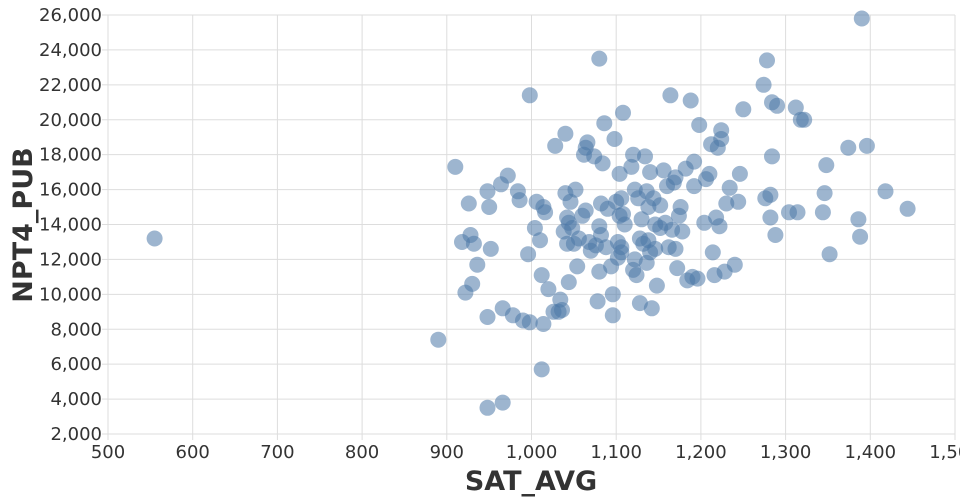 The width and height of the screenshot is (960, 500). Describe the element at coordinates (70, 259) in the screenshot. I see `y-tick-label: 12,000` at that location.